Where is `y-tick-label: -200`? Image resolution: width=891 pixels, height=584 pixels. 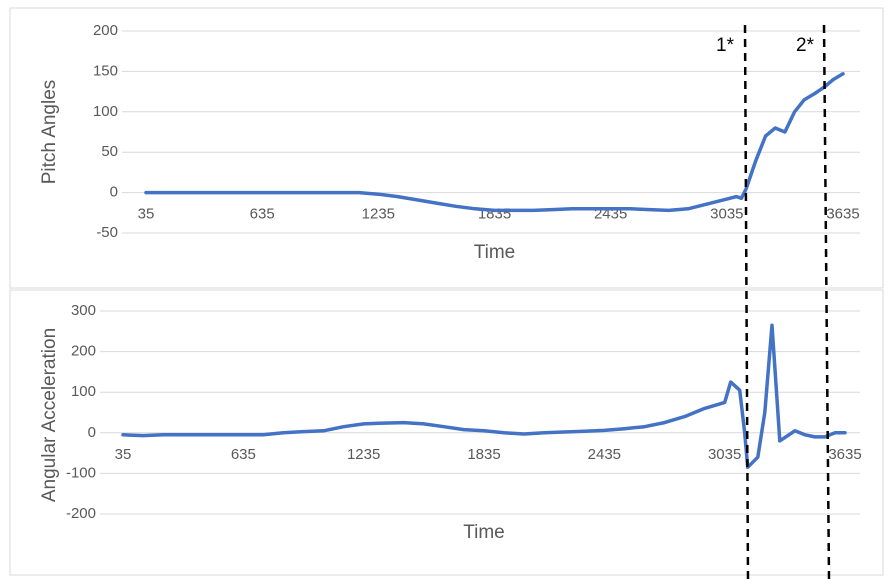 y-tick-label: -200 is located at coordinates (81, 513).